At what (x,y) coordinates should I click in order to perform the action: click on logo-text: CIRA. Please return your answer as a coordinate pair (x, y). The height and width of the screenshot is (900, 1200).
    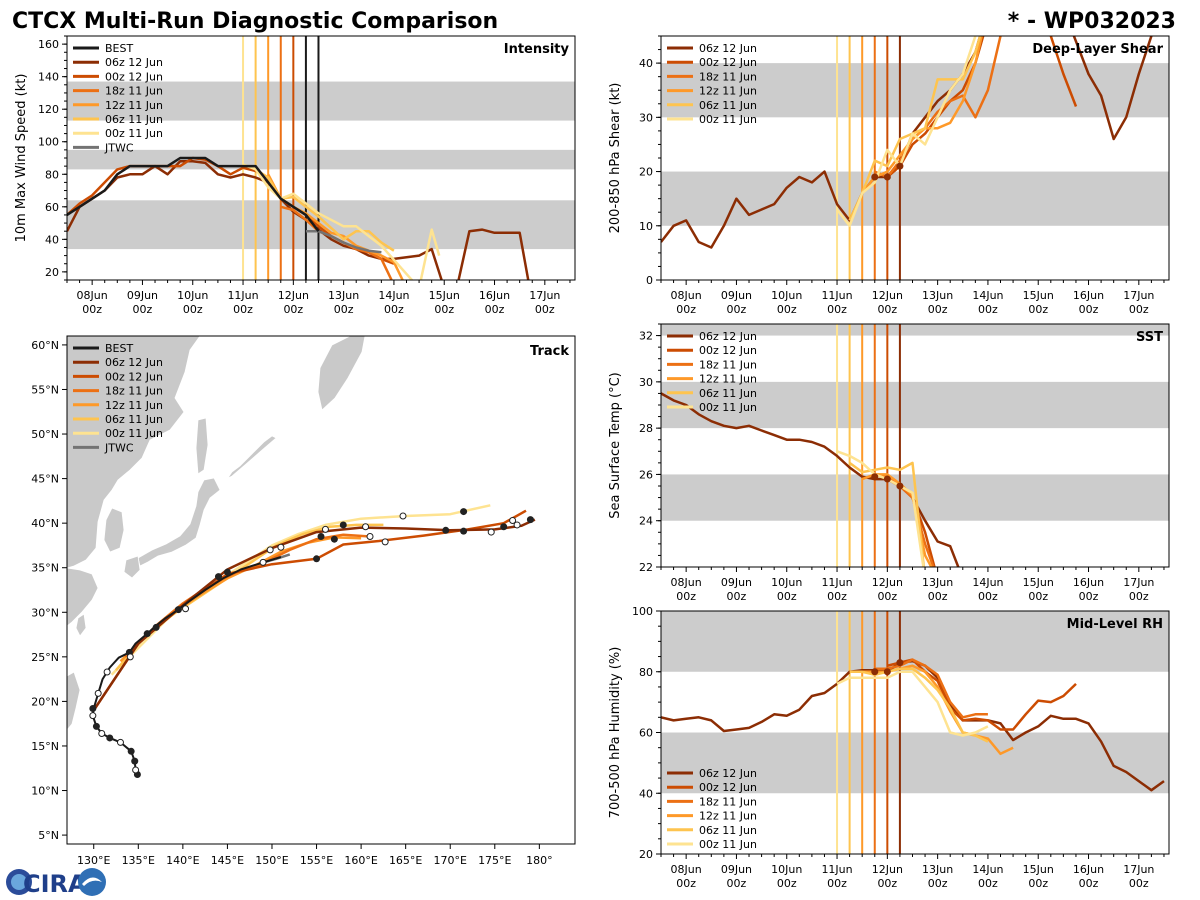
    Looking at the image, I should click on (55, 884).